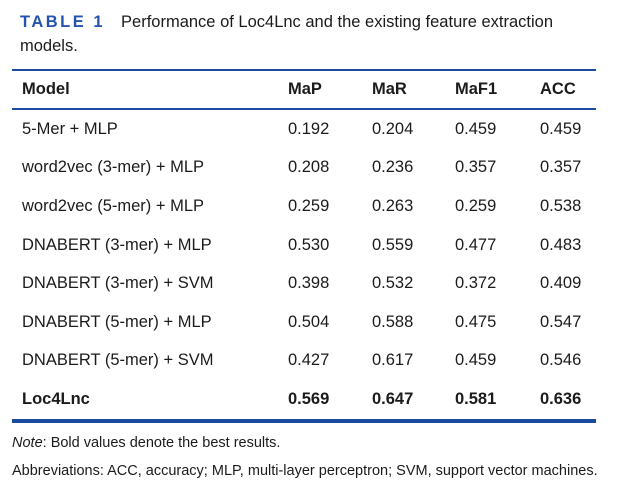 The height and width of the screenshot is (498, 618). Describe the element at coordinates (118, 283) in the screenshot. I see `model-cell: DNABERT (3-mer) + SVM` at that location.